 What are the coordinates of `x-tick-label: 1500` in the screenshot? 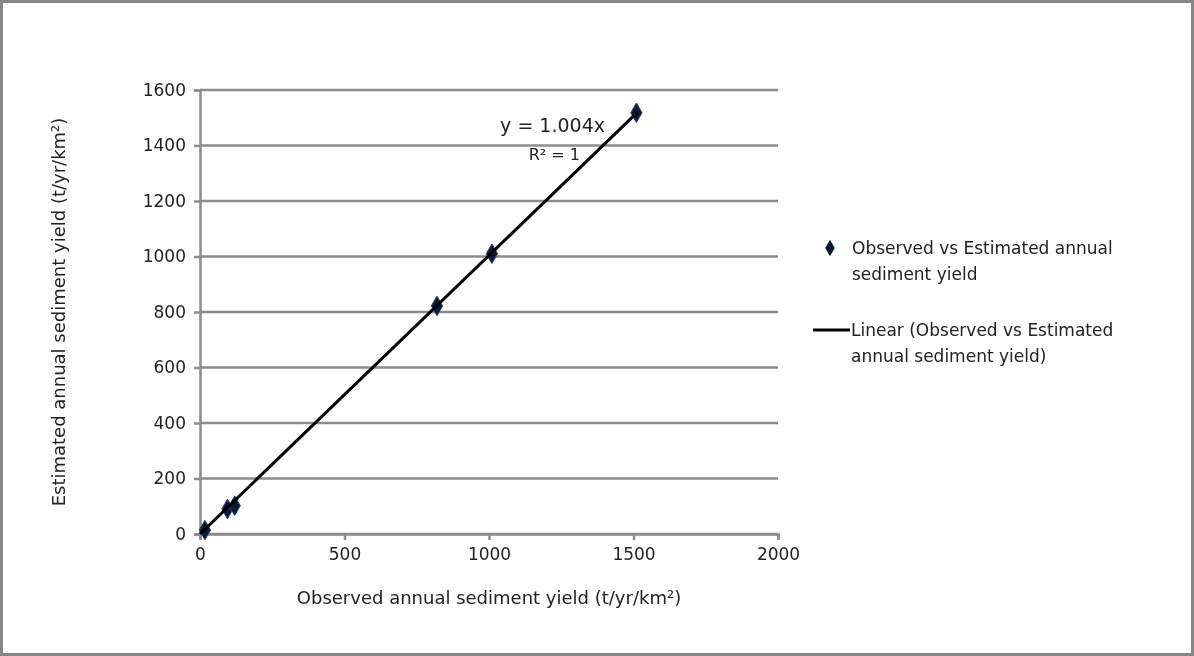 It's located at (634, 554).